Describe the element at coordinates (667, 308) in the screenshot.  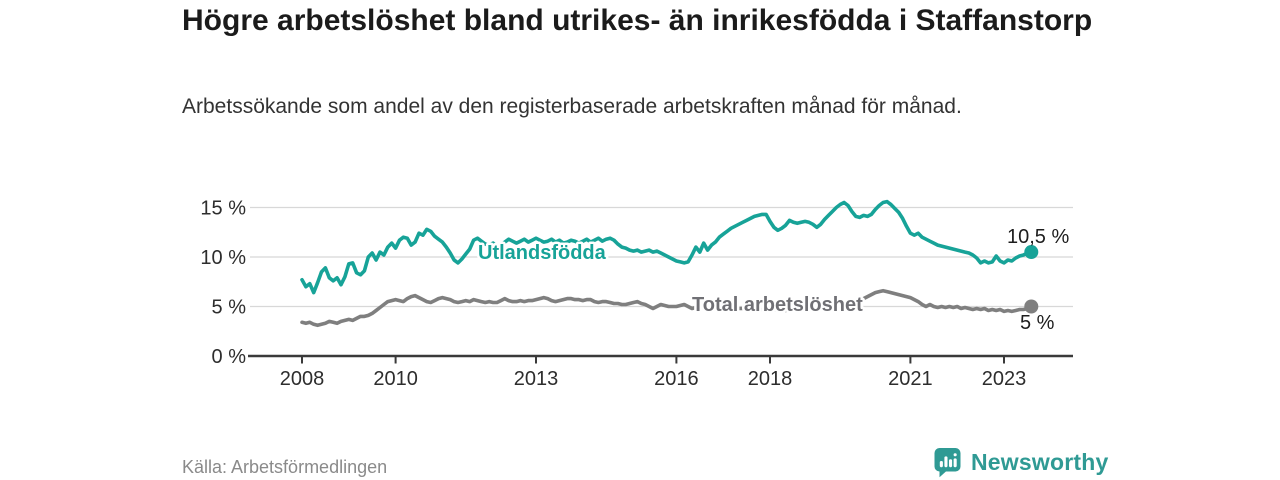
I see `series-line-total` at that location.